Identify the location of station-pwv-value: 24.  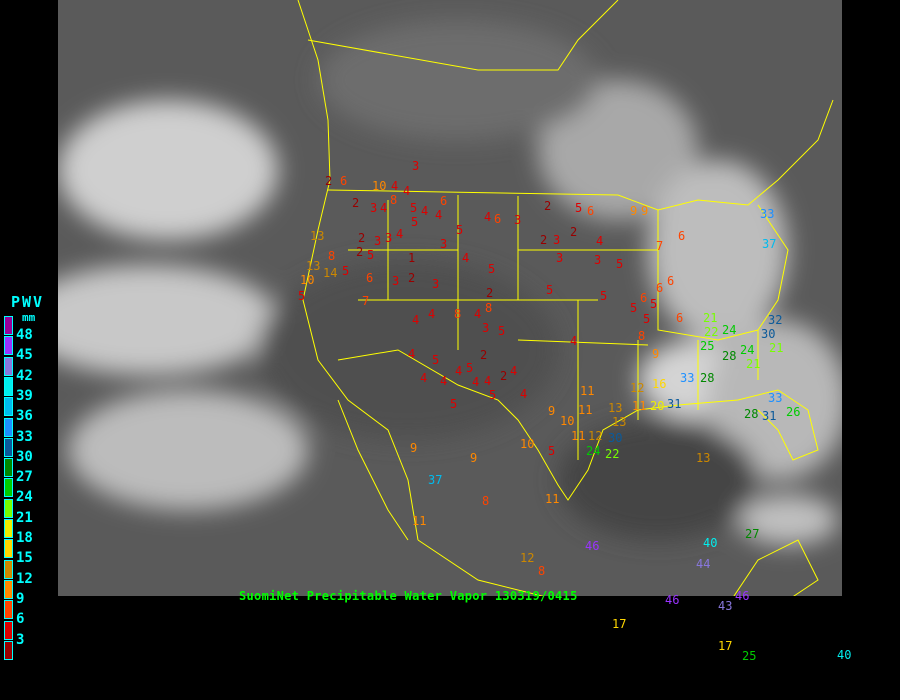
(747, 350).